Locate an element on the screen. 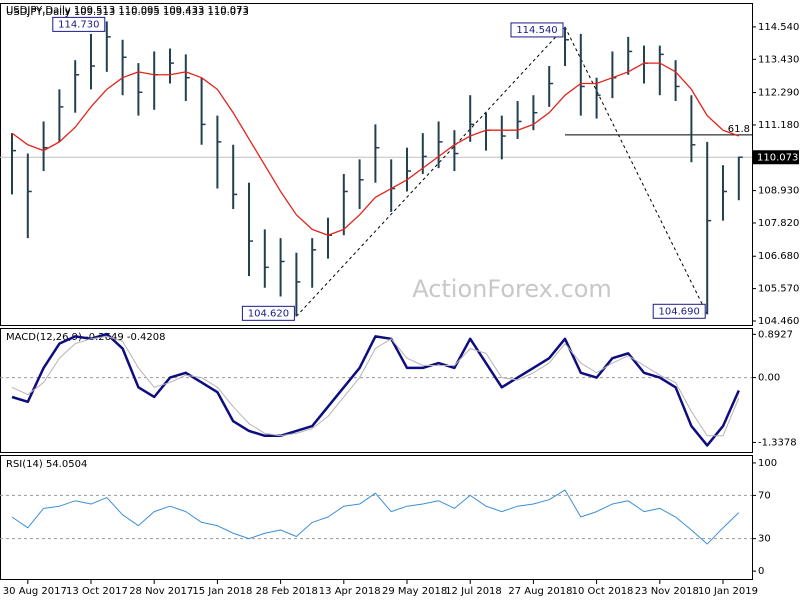 Image resolution: width=800 pixels, height=600 pixels. annotation-label: 114.540 is located at coordinates (536, 30).